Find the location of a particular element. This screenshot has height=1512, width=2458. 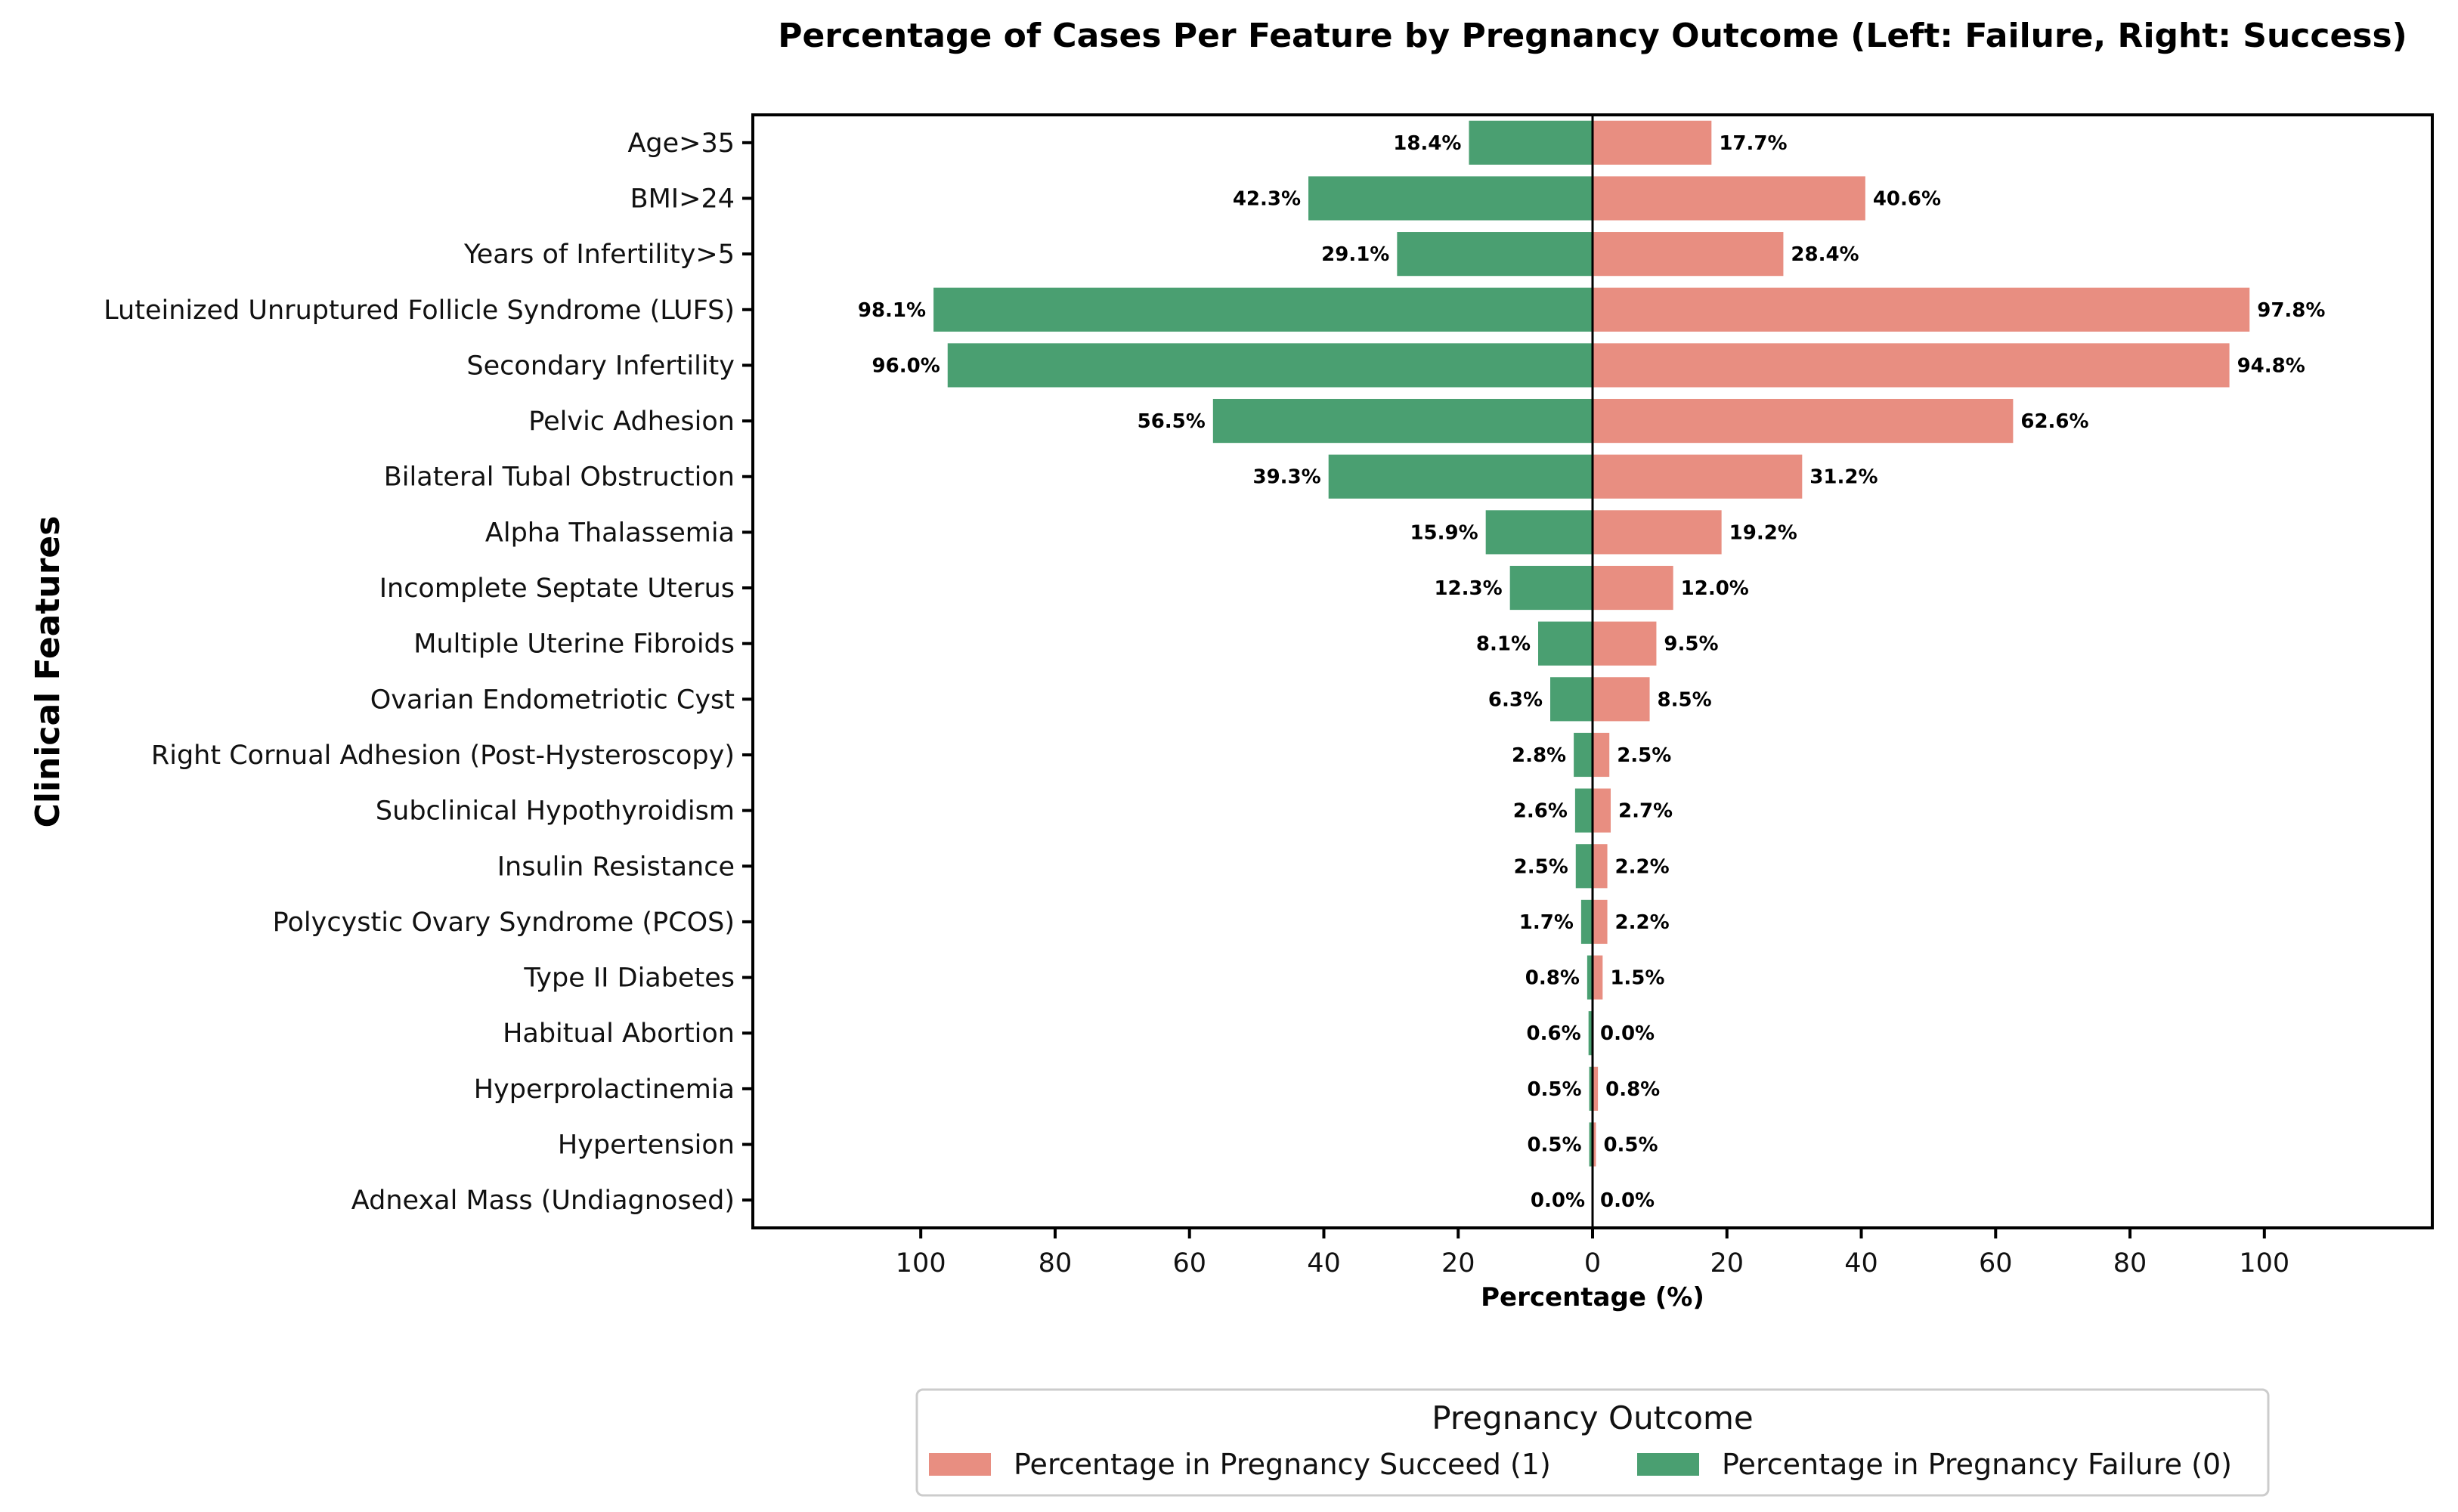

y-tick-label-age-35: Age>35 is located at coordinates (681, 143).